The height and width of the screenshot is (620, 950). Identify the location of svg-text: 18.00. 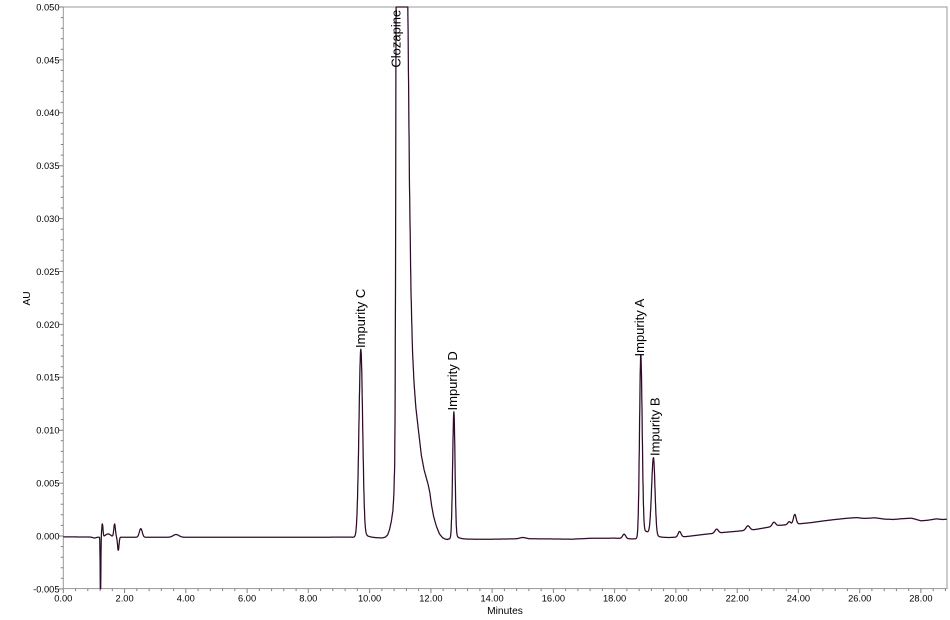
(614, 599).